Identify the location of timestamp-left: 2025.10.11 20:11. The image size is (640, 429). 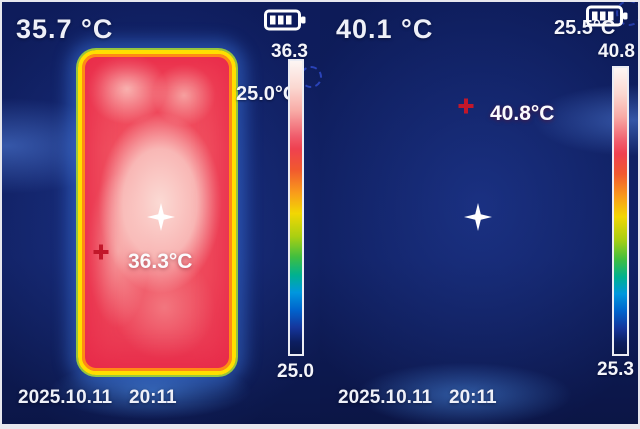
(97, 398).